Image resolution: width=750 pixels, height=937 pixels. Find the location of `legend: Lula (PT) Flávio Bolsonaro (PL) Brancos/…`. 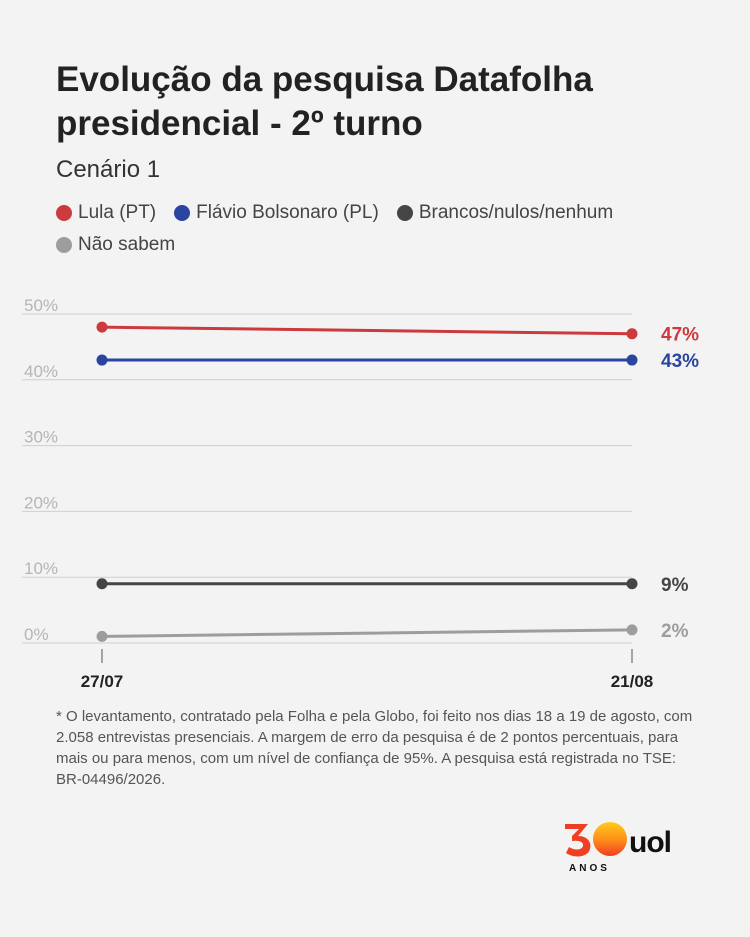

legend: Lula (PT) Flávio Bolsonaro (PL) Brancos/… is located at coordinates (381, 229).